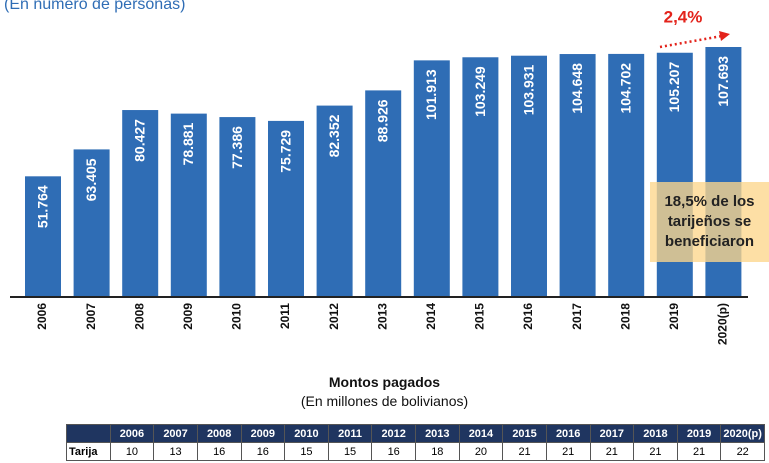 This screenshot has width=769, height=463. What do you see at coordinates (88, 433) in the screenshot?
I see `corner-cell` at bounding box center [88, 433].